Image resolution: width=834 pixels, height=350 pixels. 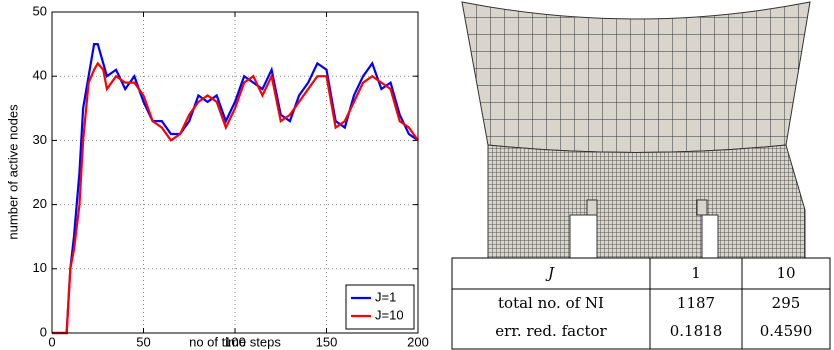 What do you see at coordinates (40, 203) in the screenshot?
I see `y-tick-label: 20` at bounding box center [40, 203].